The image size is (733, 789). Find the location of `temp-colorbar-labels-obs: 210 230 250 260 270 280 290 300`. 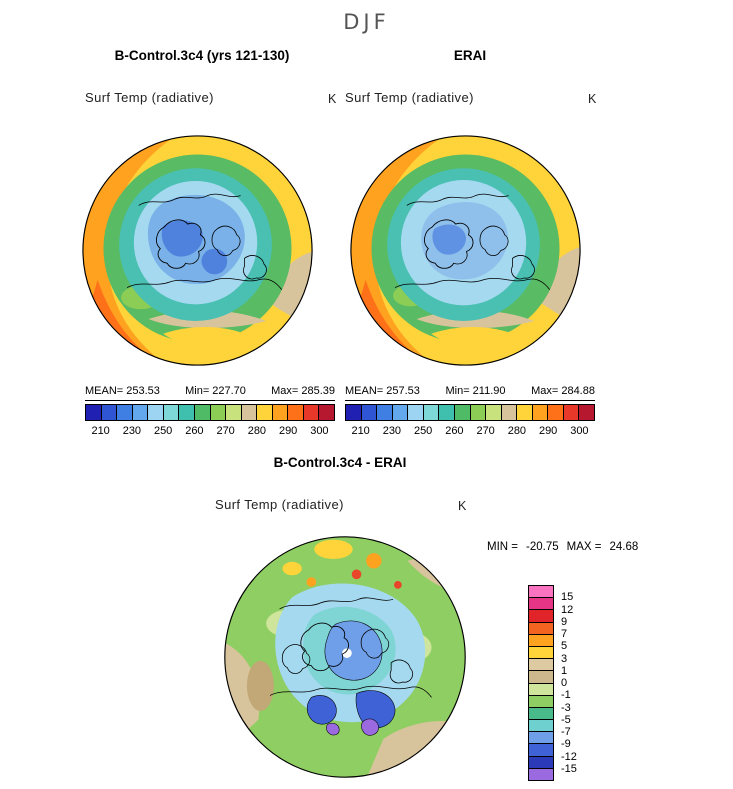

temp-colorbar-labels-obs: 210 230 250 260 270 280 290 300 is located at coordinates (470, 431).